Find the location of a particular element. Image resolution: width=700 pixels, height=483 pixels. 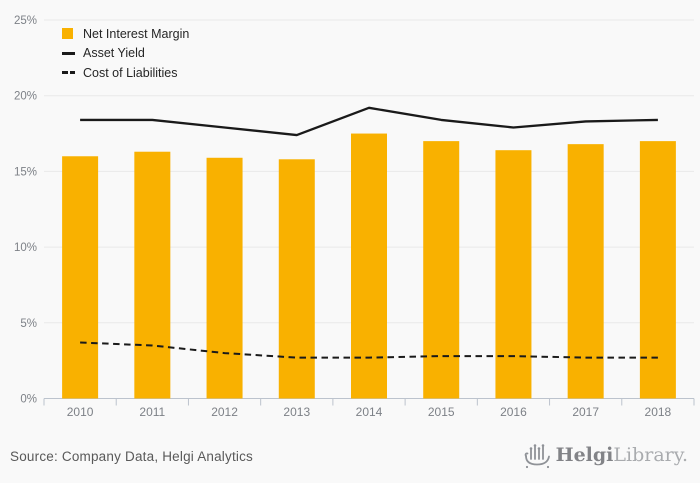

dashed-line-swatch-icon is located at coordinates (68, 73).